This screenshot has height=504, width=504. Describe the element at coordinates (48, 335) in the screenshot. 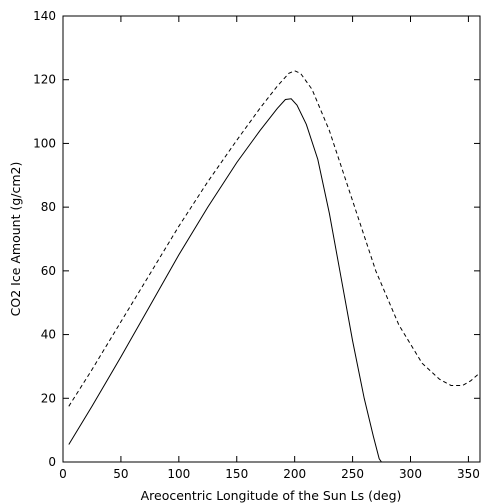

I see `y-tick-label: 40` at that location.